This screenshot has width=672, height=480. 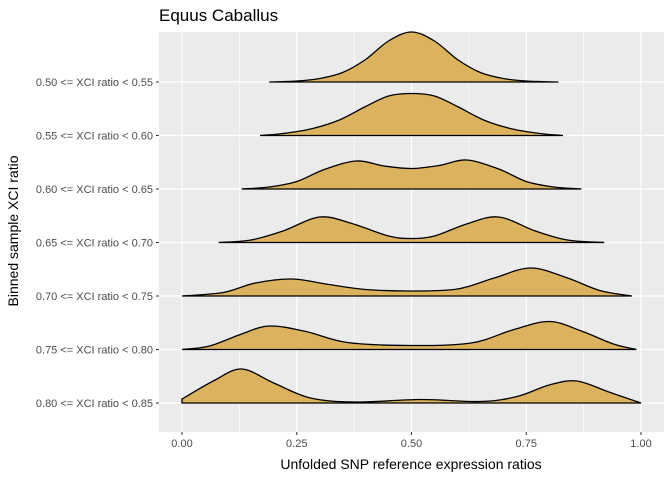 I want to click on y-tick-label: 0.75 <= XCI ratio < 0.80, so click(x=94, y=351).